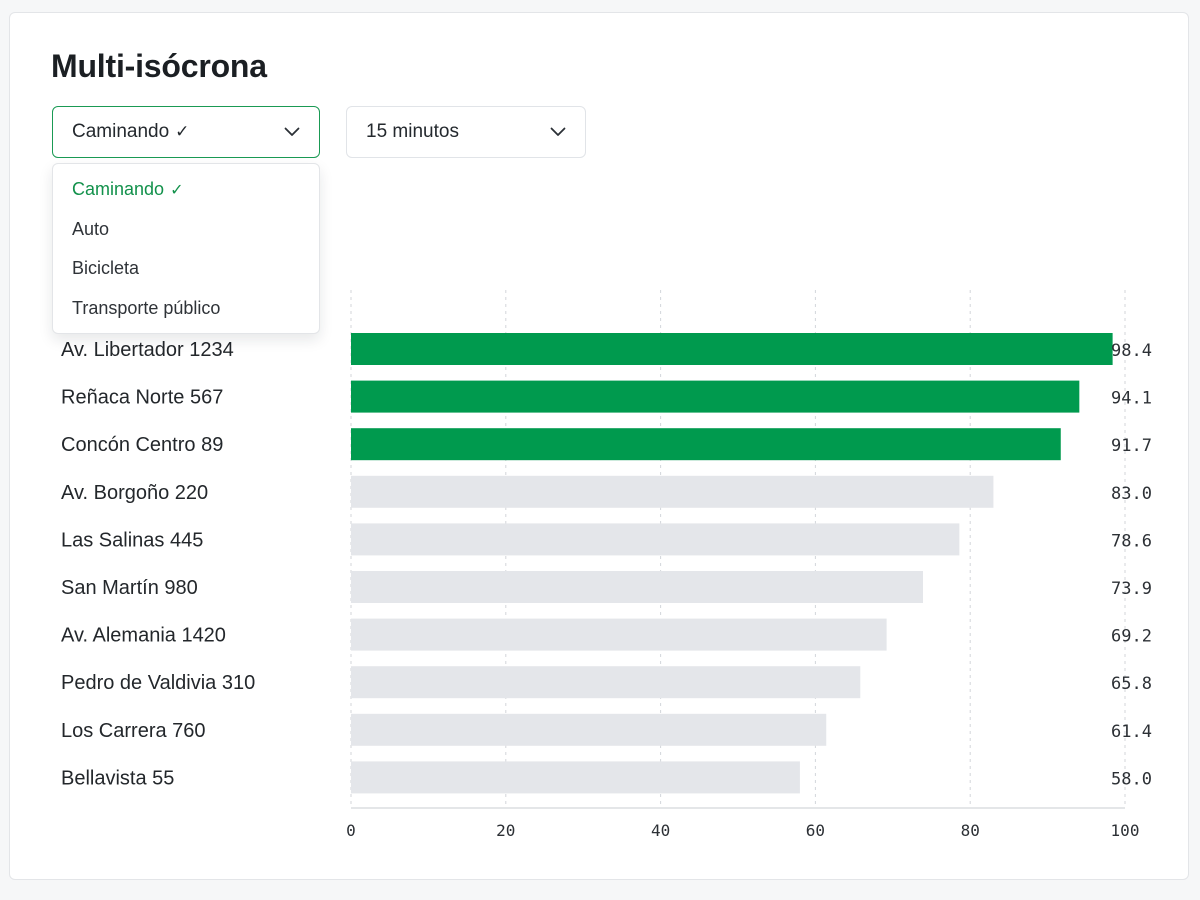 This screenshot has width=1200, height=900. What do you see at coordinates (106, 268) in the screenshot?
I see `menu-item-label: Bicicleta` at bounding box center [106, 268].